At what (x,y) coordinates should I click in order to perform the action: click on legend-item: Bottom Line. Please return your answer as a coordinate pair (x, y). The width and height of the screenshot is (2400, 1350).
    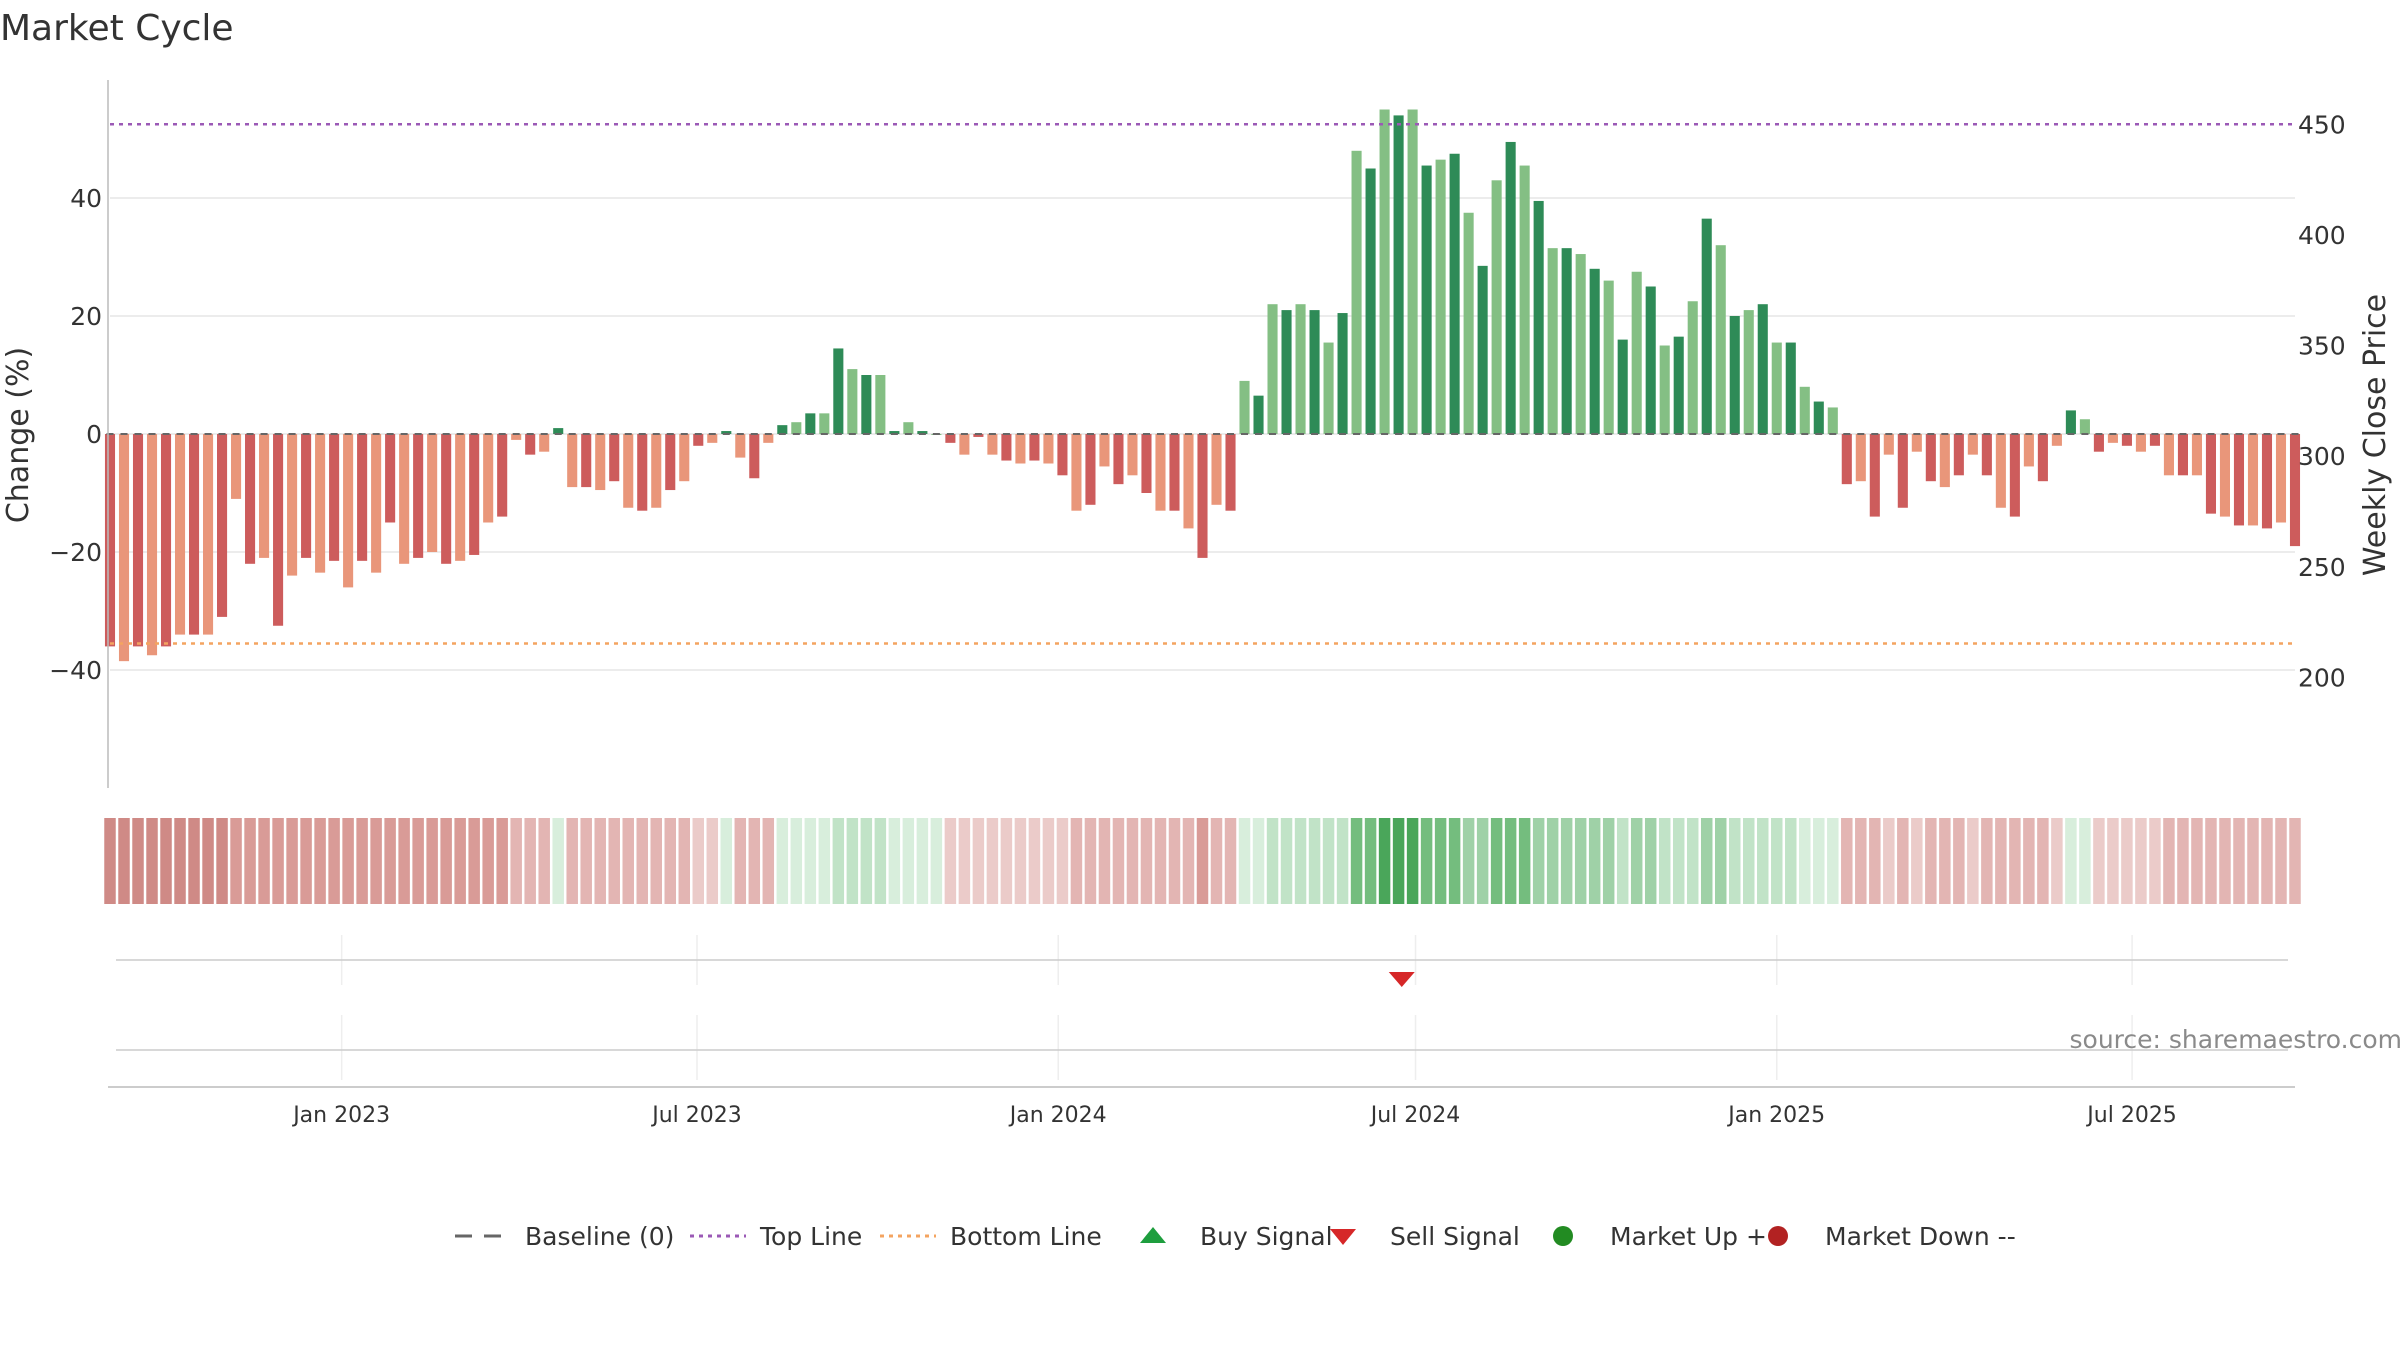
    Looking at the image, I should click on (991, 1236).